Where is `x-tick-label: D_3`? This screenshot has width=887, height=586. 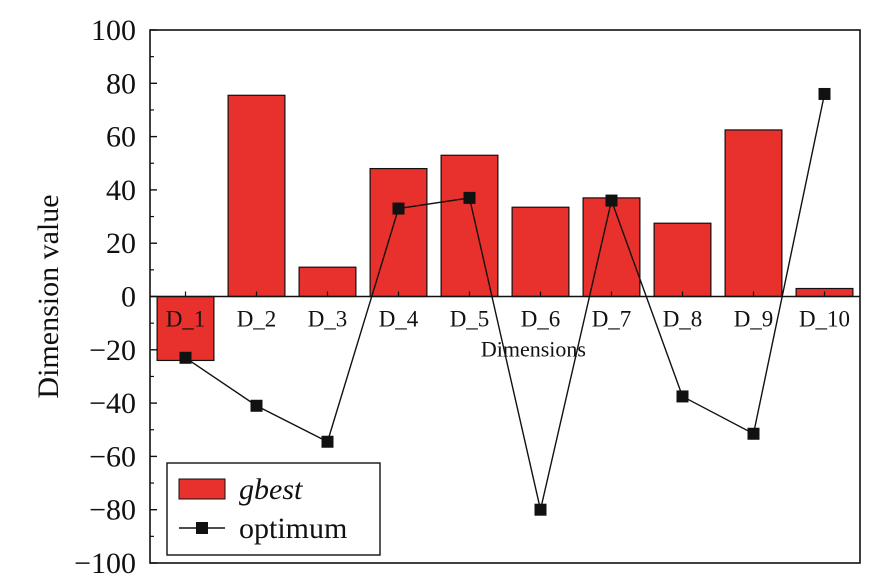
x-tick-label: D_3 is located at coordinates (328, 319).